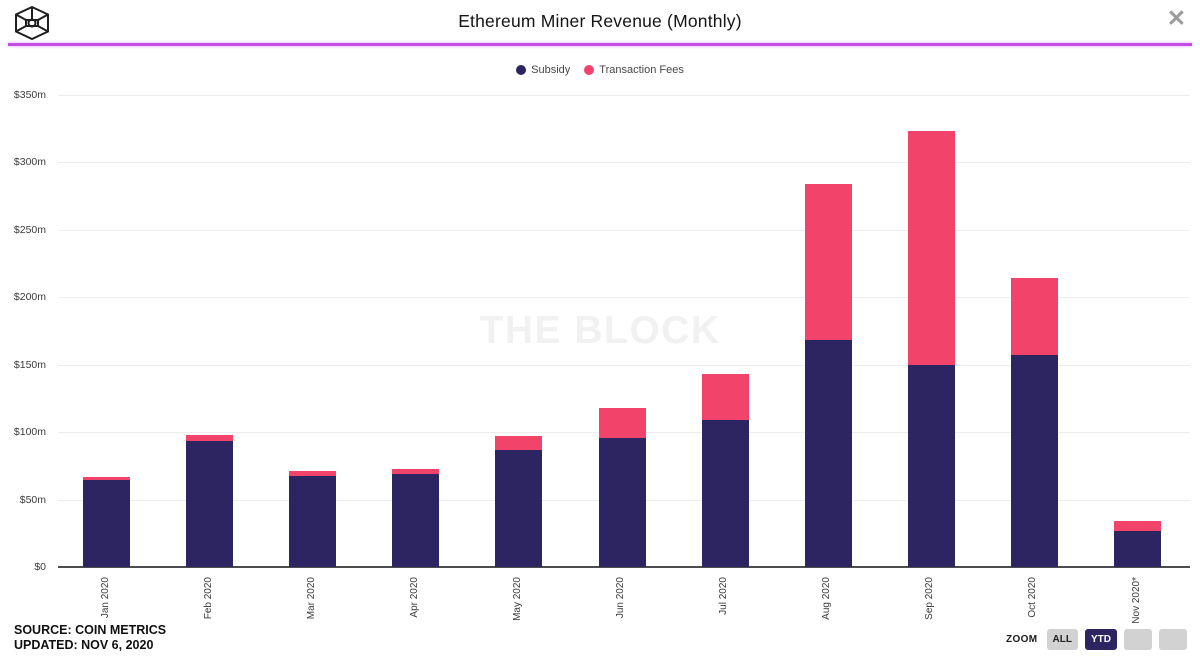 The image size is (1200, 656). Describe the element at coordinates (725, 397) in the screenshot. I see `bar-fees-jul2020` at that location.